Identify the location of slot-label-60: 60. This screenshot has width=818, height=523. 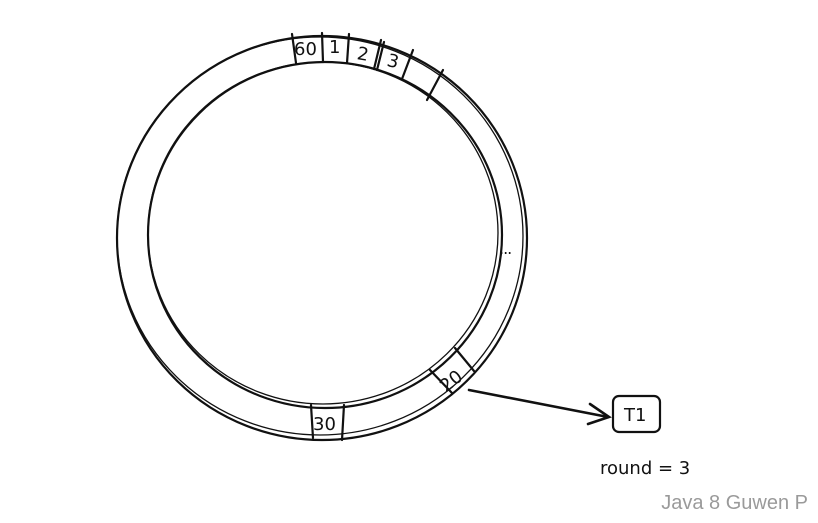
(305, 49).